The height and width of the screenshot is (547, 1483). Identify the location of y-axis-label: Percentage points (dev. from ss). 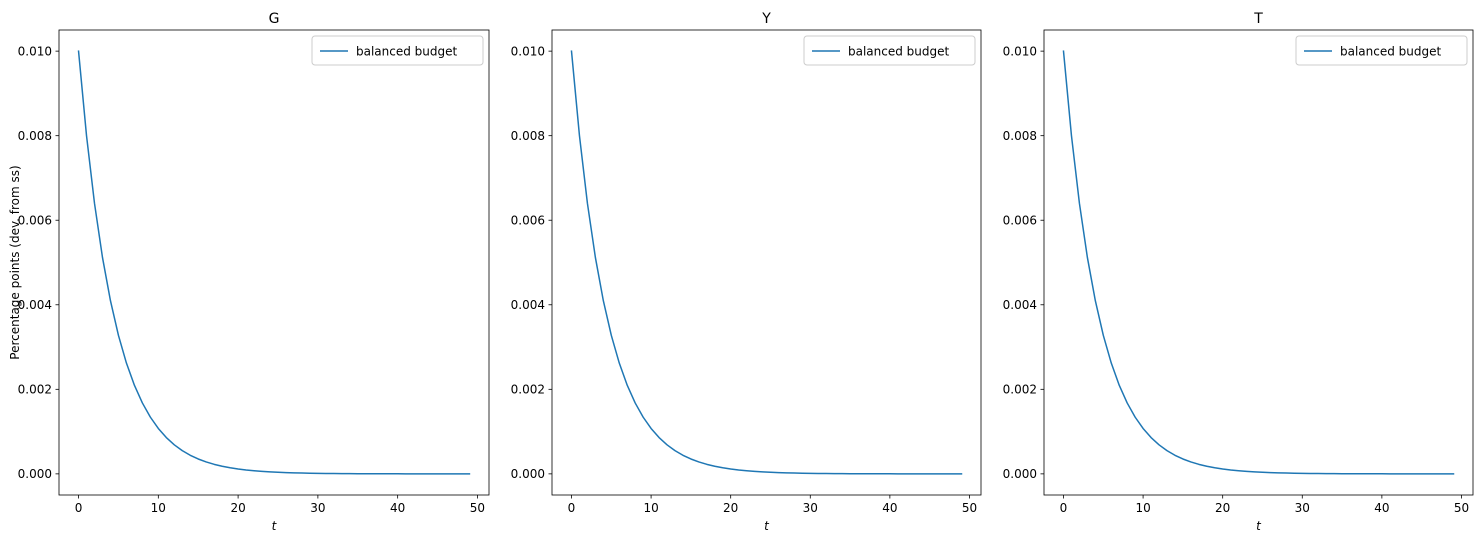
(15, 262).